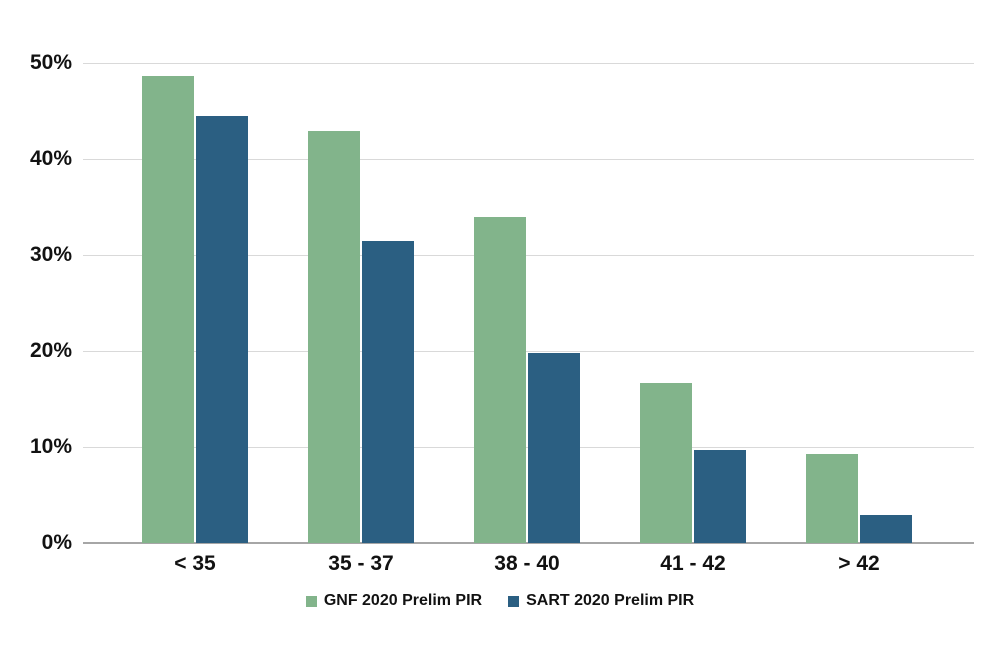 The image size is (1000, 667). I want to click on x-axis-tick-35: < 35, so click(195, 563).